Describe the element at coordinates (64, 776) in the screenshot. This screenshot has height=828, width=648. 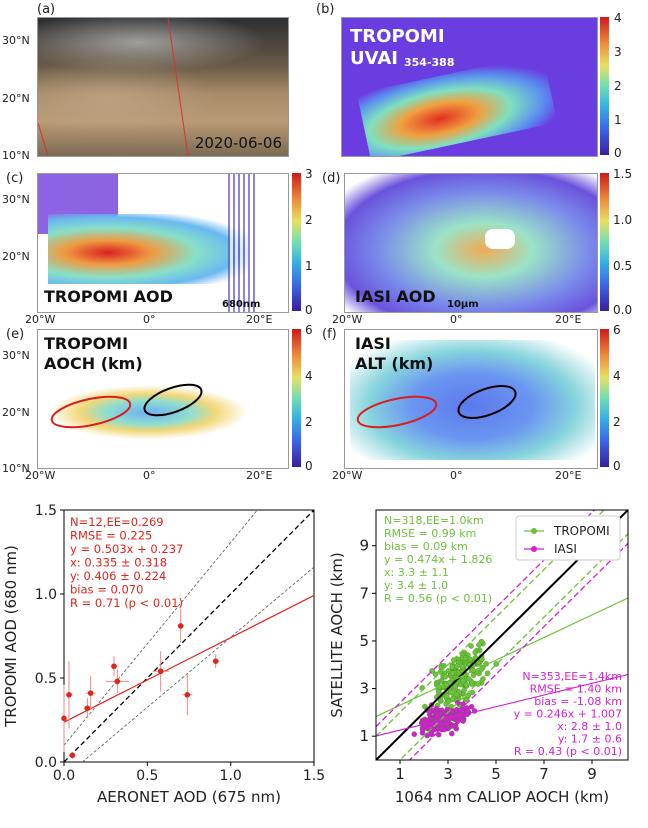
I see `x-tick-label: 0.0` at that location.